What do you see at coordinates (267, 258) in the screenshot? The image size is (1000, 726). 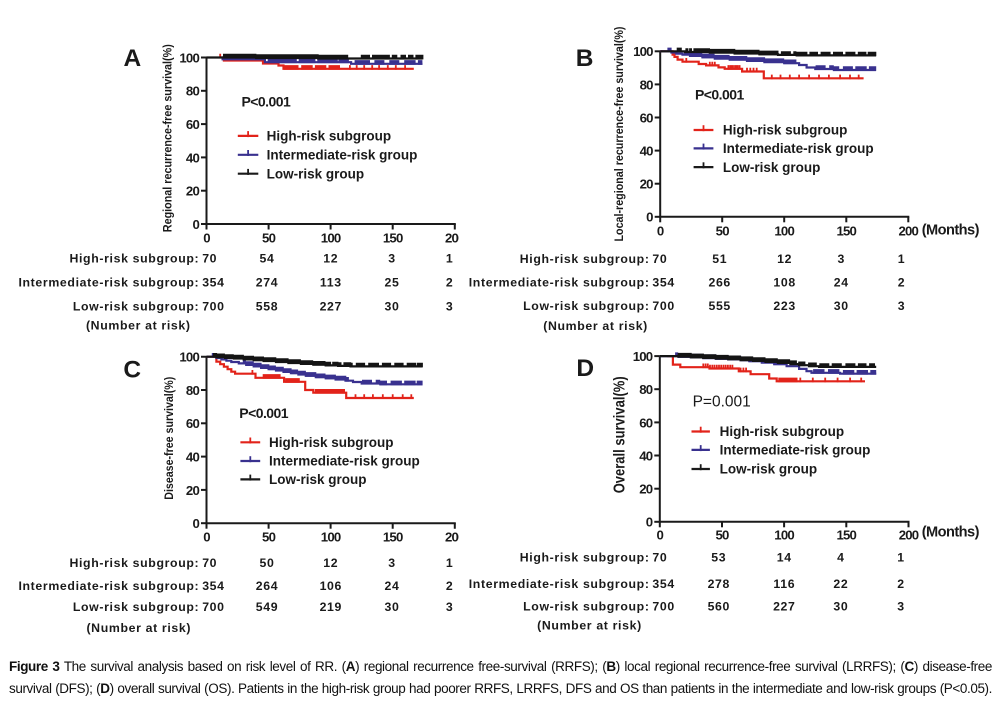 I see `svg-text: 54` at bounding box center [267, 258].